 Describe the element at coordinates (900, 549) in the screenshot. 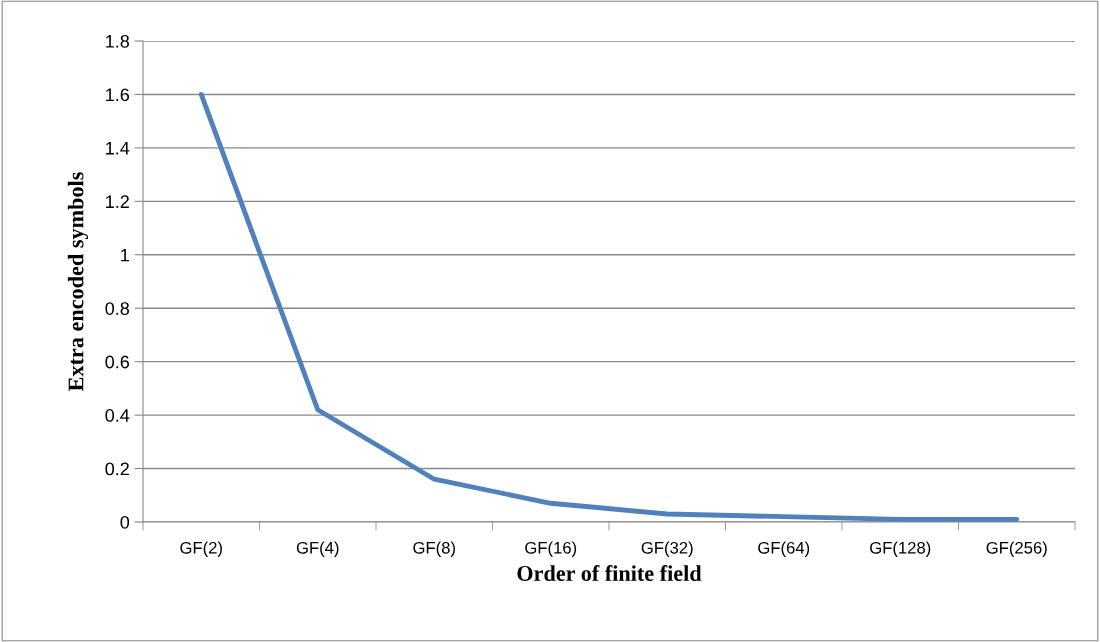

I see `x-tick-label: GF(128)` at that location.